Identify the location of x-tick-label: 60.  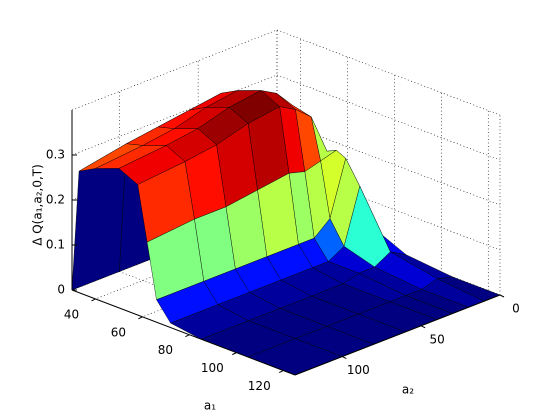
(118, 332).